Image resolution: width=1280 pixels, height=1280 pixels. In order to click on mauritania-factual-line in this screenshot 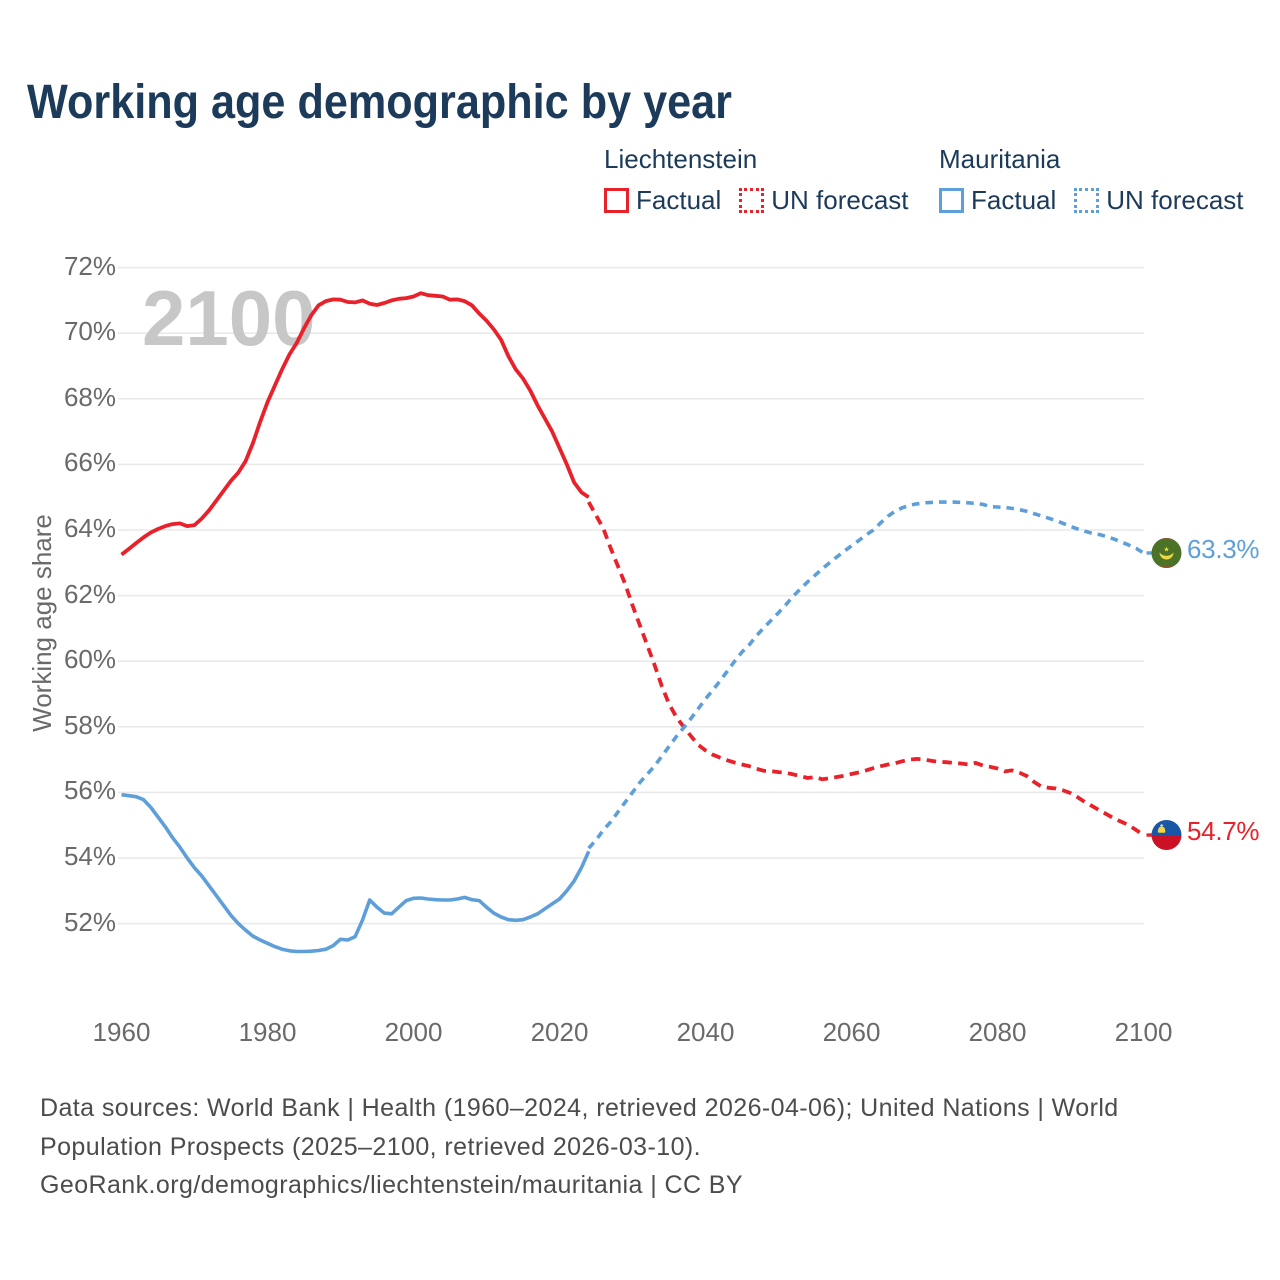, I will do `click(356, 873)`.